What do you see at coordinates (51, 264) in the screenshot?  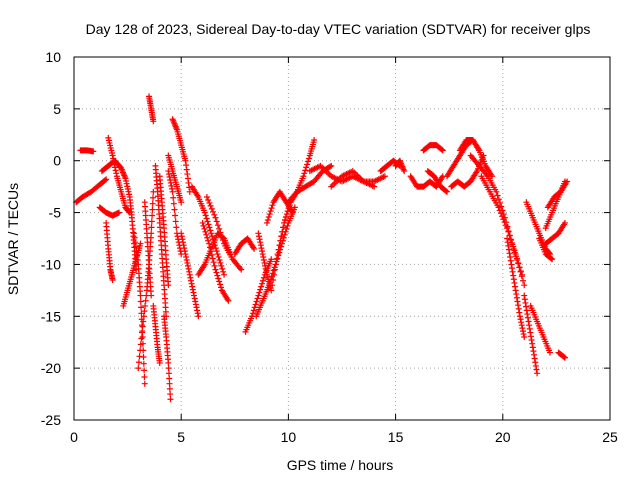 I see `y-tick-label: -10` at bounding box center [51, 264].